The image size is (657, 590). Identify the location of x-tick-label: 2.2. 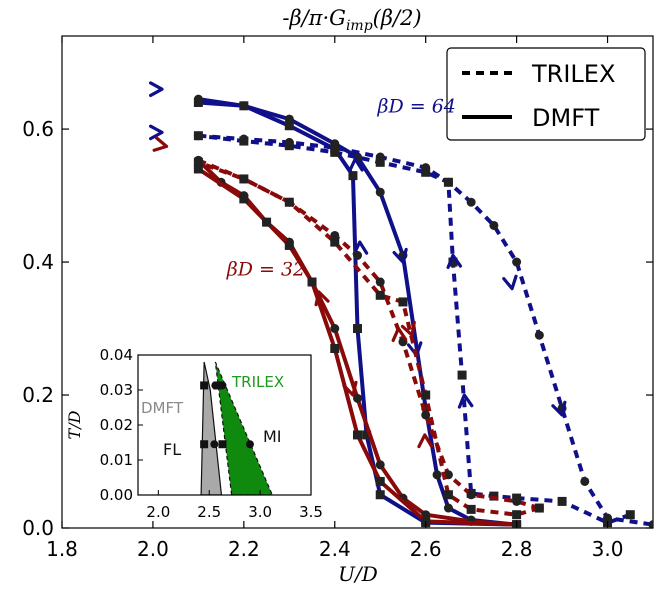
(244, 549).